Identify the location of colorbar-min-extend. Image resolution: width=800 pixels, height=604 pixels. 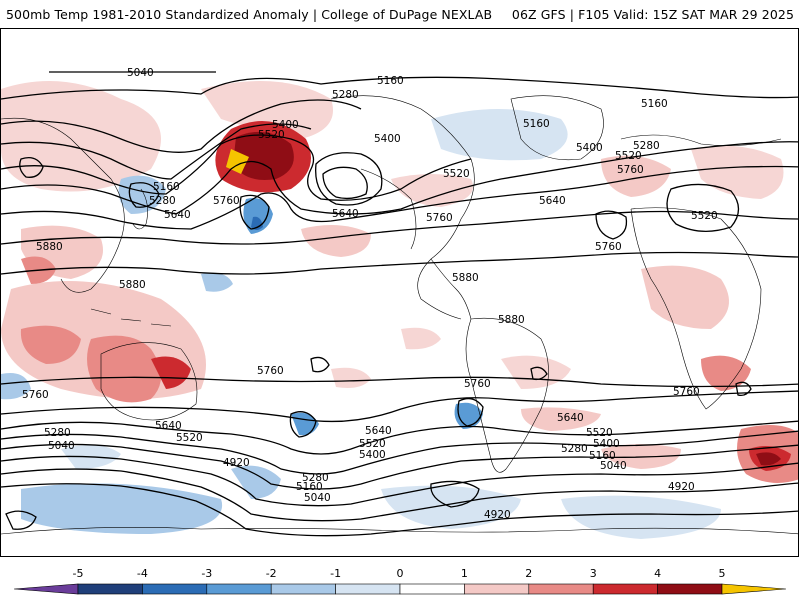
(46, 589).